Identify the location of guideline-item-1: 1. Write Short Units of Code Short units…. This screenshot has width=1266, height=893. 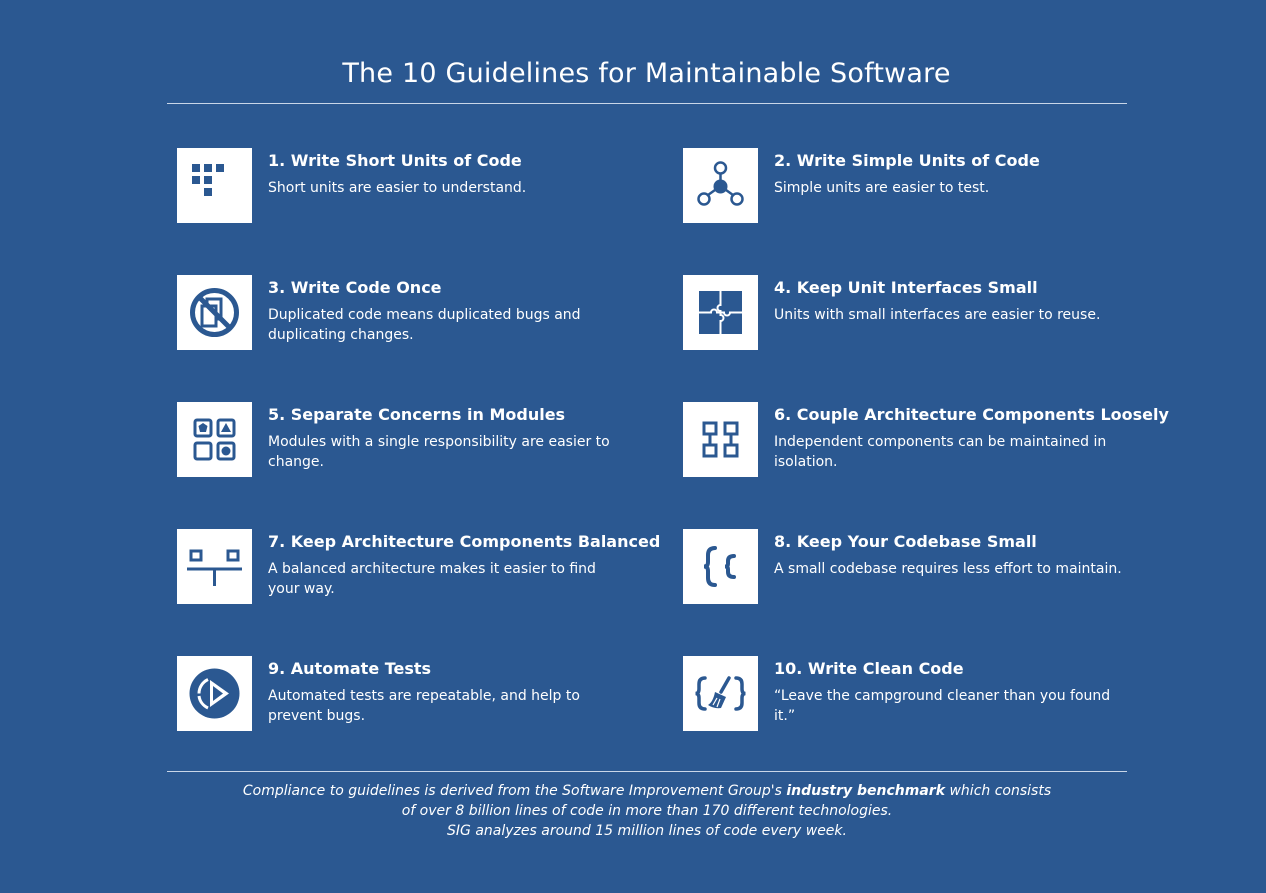
(407, 186).